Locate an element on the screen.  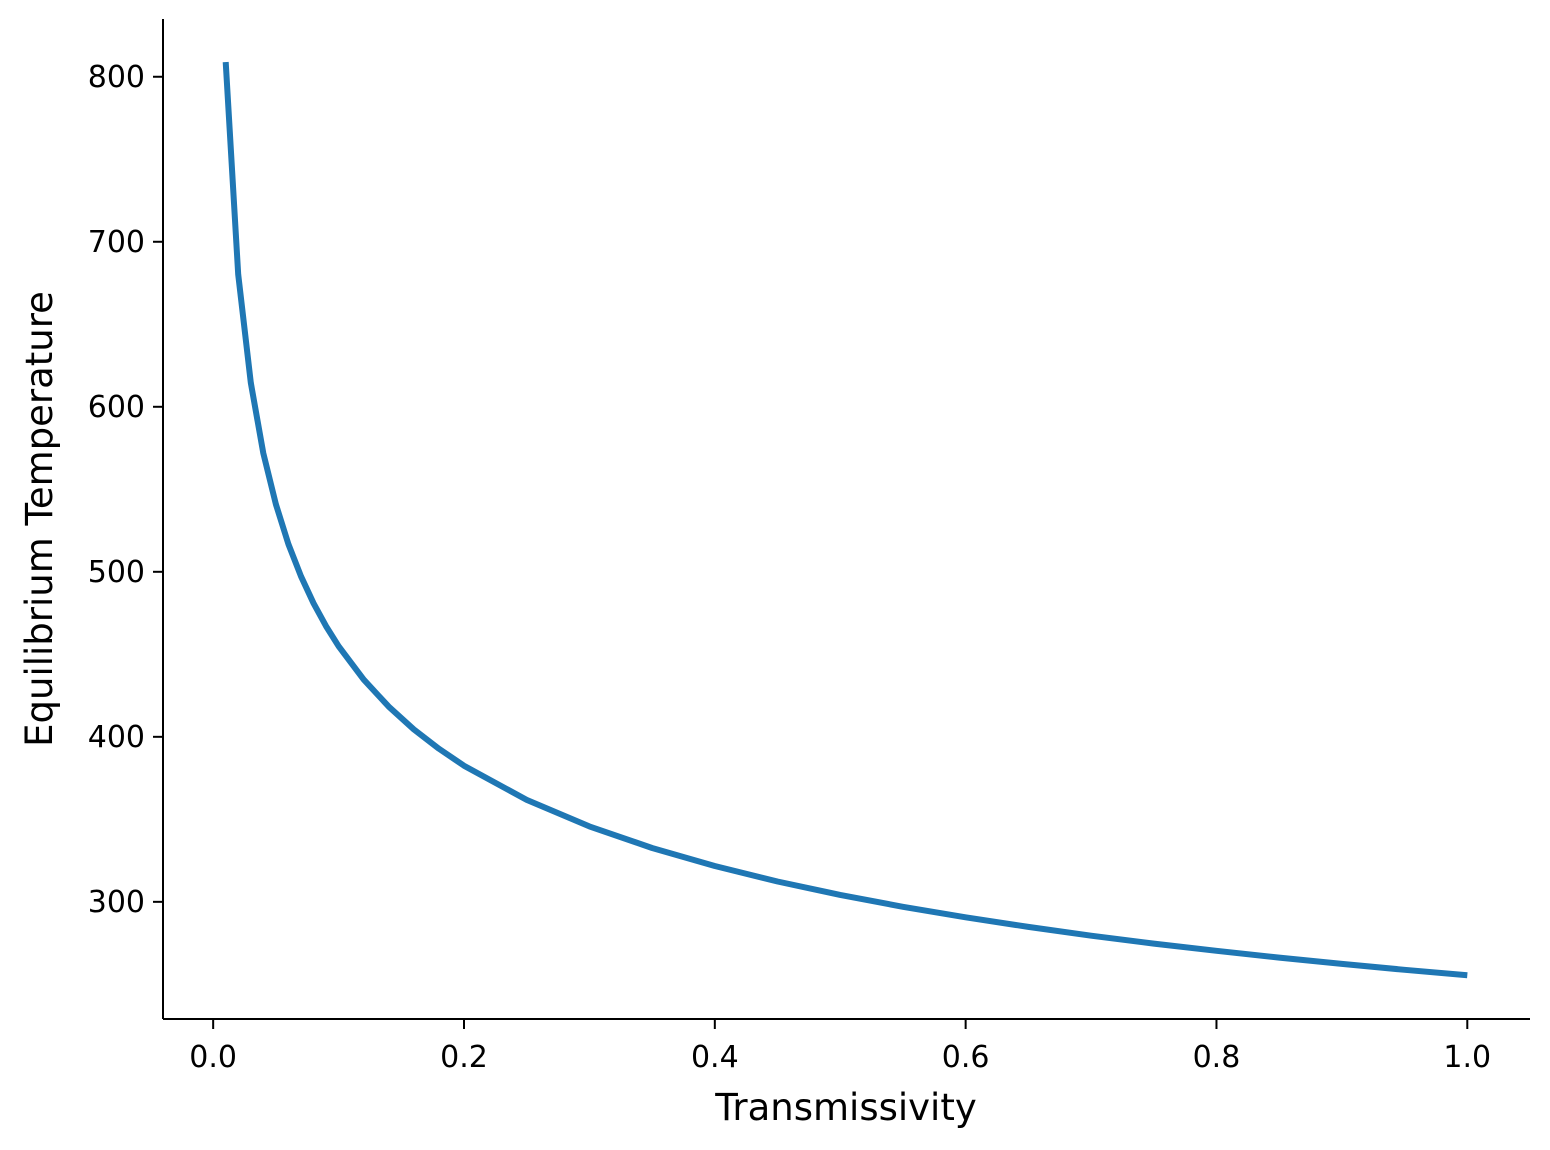
x-axis-ticks: 0.0 0.2 0.4 0.6 0.8 1.0 is located at coordinates (840, 1047).